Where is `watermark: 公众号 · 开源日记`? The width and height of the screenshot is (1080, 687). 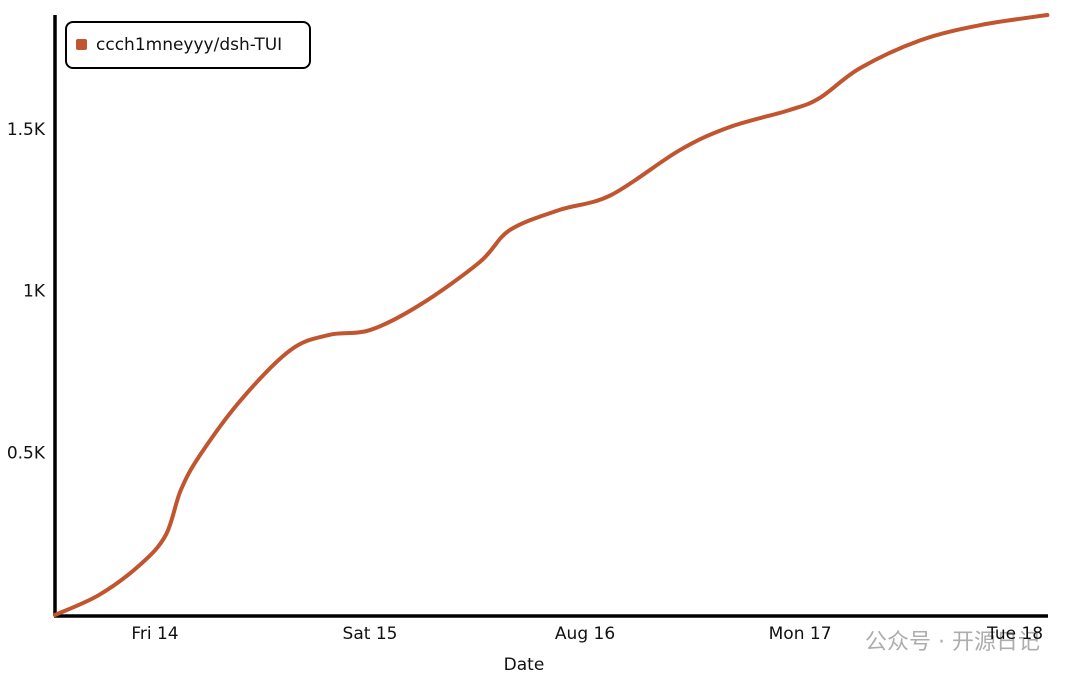
watermark: 公众号 · 开源日记 is located at coordinates (952, 642).